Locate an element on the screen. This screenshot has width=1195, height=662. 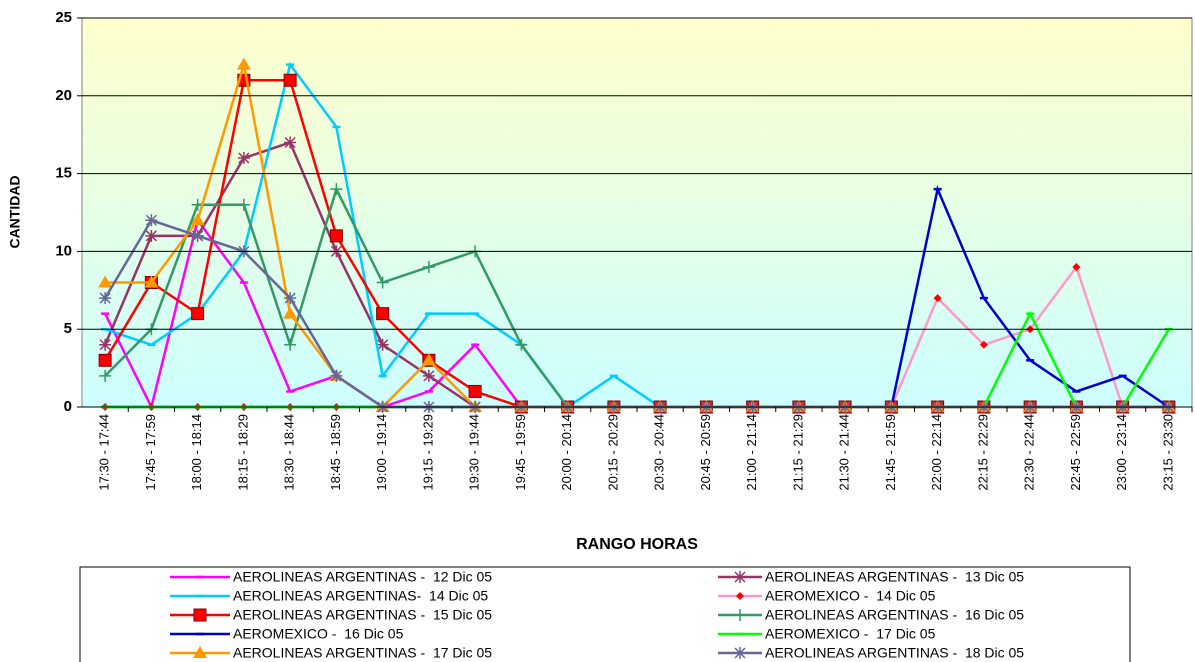
x-tick-label: 21:30 - 21:44 is located at coordinates (844, 452).